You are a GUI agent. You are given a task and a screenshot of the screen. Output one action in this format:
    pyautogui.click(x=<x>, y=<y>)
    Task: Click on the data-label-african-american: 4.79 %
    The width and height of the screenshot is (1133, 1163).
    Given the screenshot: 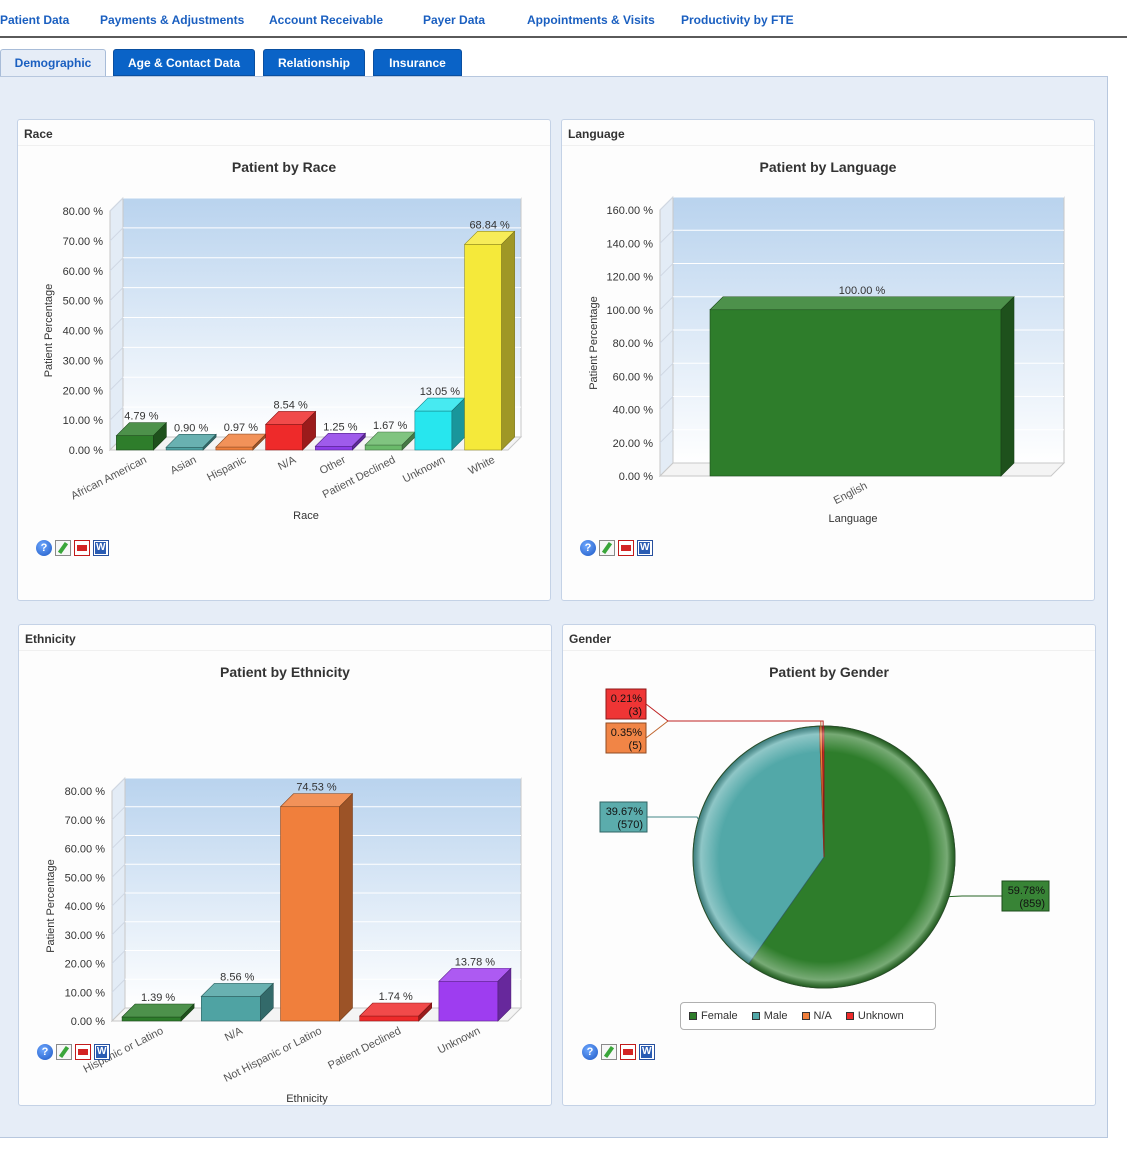 What is the action you would take?
    pyautogui.click(x=141, y=417)
    